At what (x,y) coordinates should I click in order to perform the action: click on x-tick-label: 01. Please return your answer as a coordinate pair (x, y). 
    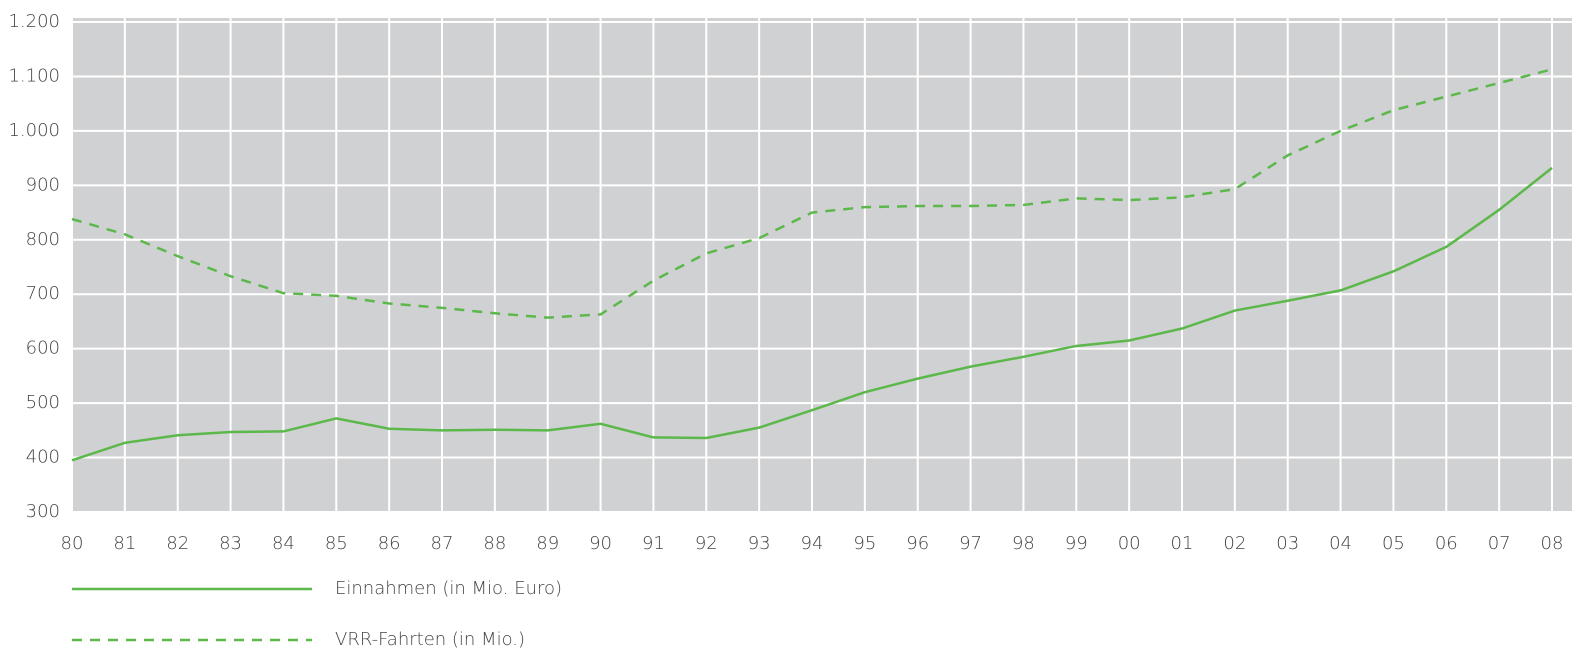
    Looking at the image, I should click on (1182, 543).